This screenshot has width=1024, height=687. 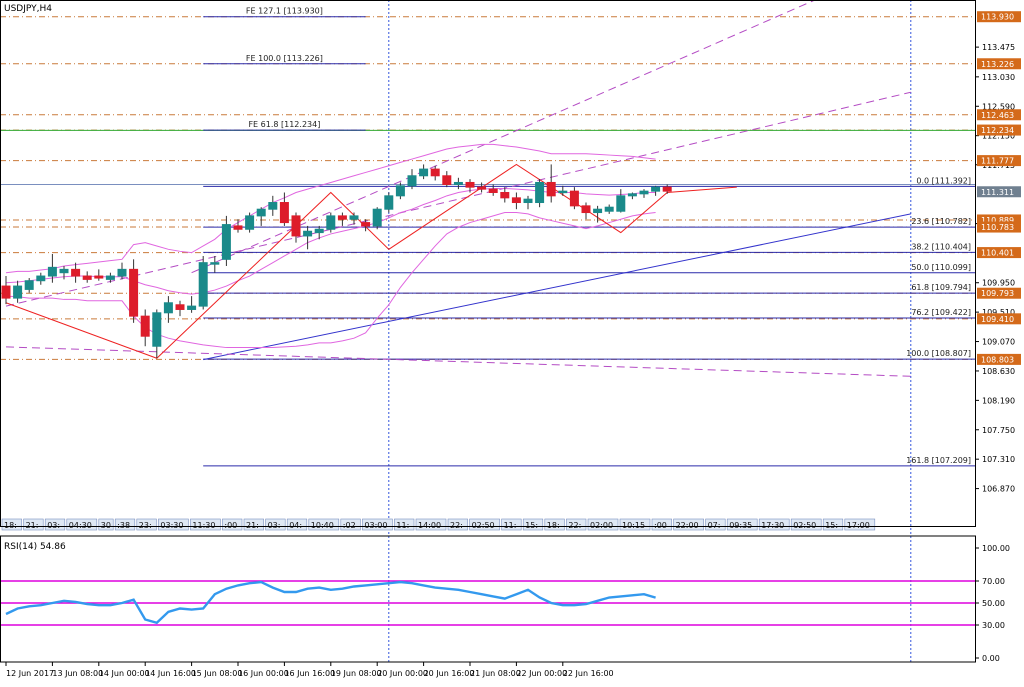 What do you see at coordinates (998, 106) in the screenshot?
I see `price-tick-label: 112.590` at bounding box center [998, 106].